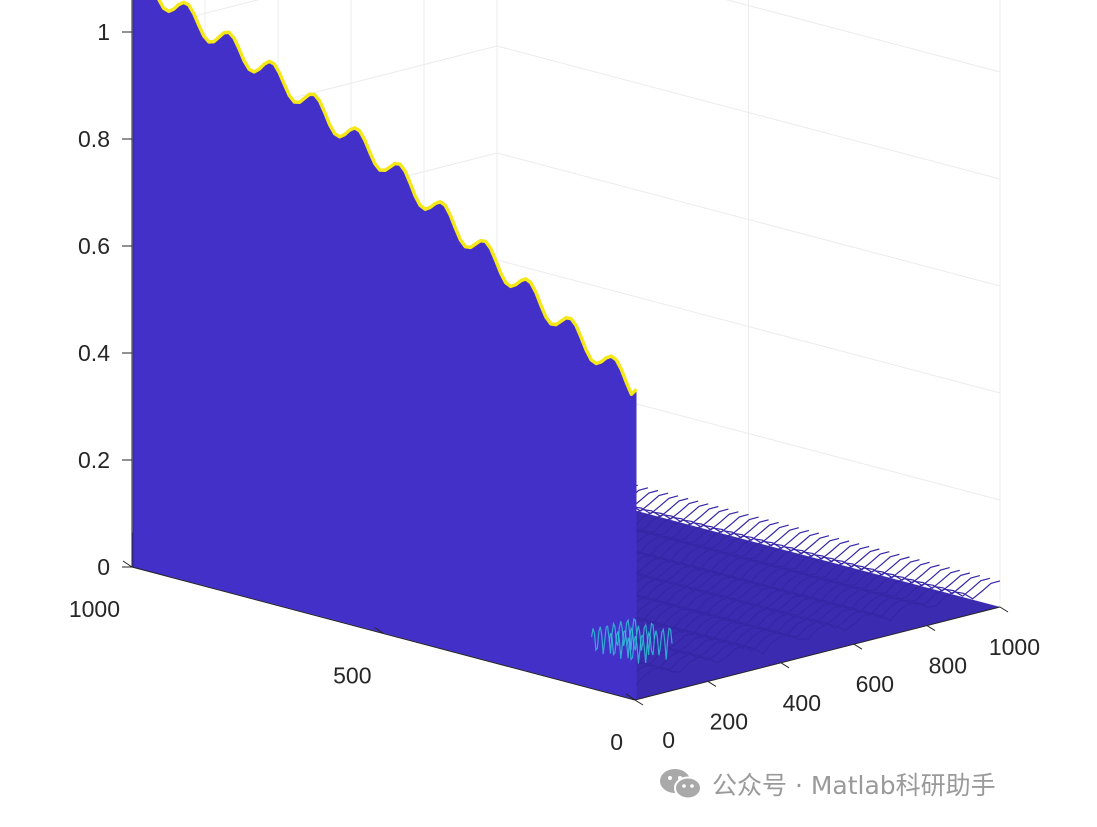 The height and width of the screenshot is (827, 1097). Describe the element at coordinates (948, 666) in the screenshot. I see `x-tick-label: 800` at that location.